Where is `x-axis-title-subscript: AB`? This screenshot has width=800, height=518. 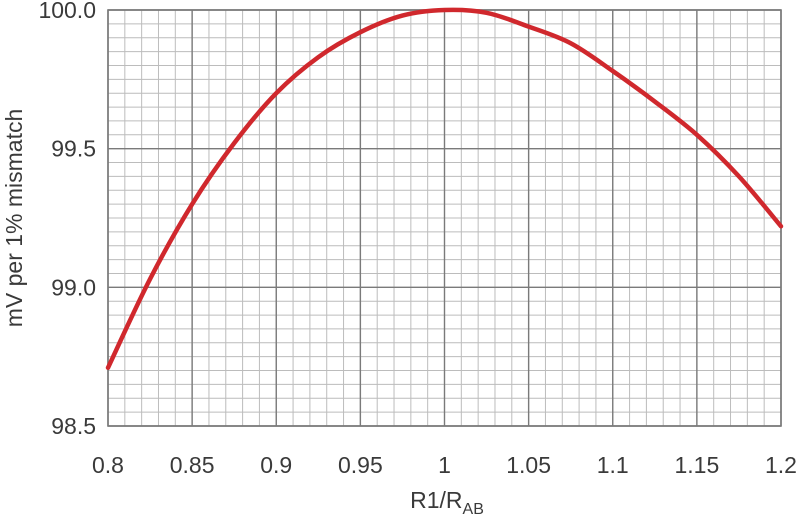 x-axis-title-subscript: AB is located at coordinates (473, 509).